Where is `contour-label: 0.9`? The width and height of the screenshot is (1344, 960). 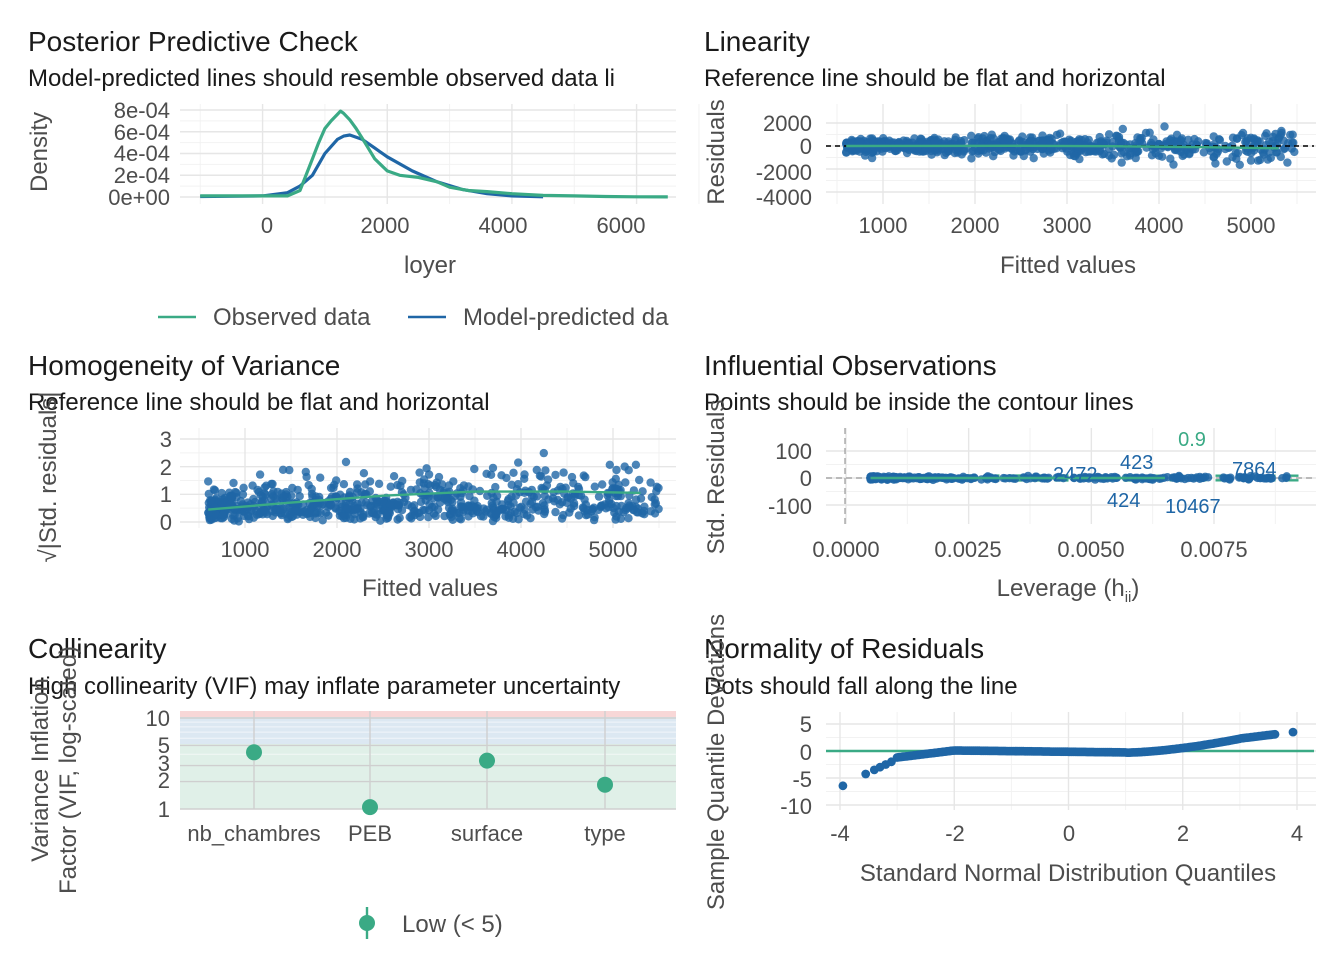
contour-label: 0.9 is located at coordinates (1192, 440).